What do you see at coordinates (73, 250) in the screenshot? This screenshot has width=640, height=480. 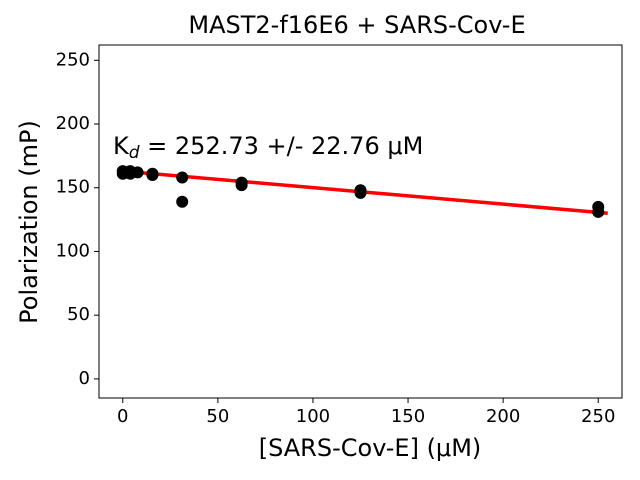 I see `y-tick-label: 100` at bounding box center [73, 250].